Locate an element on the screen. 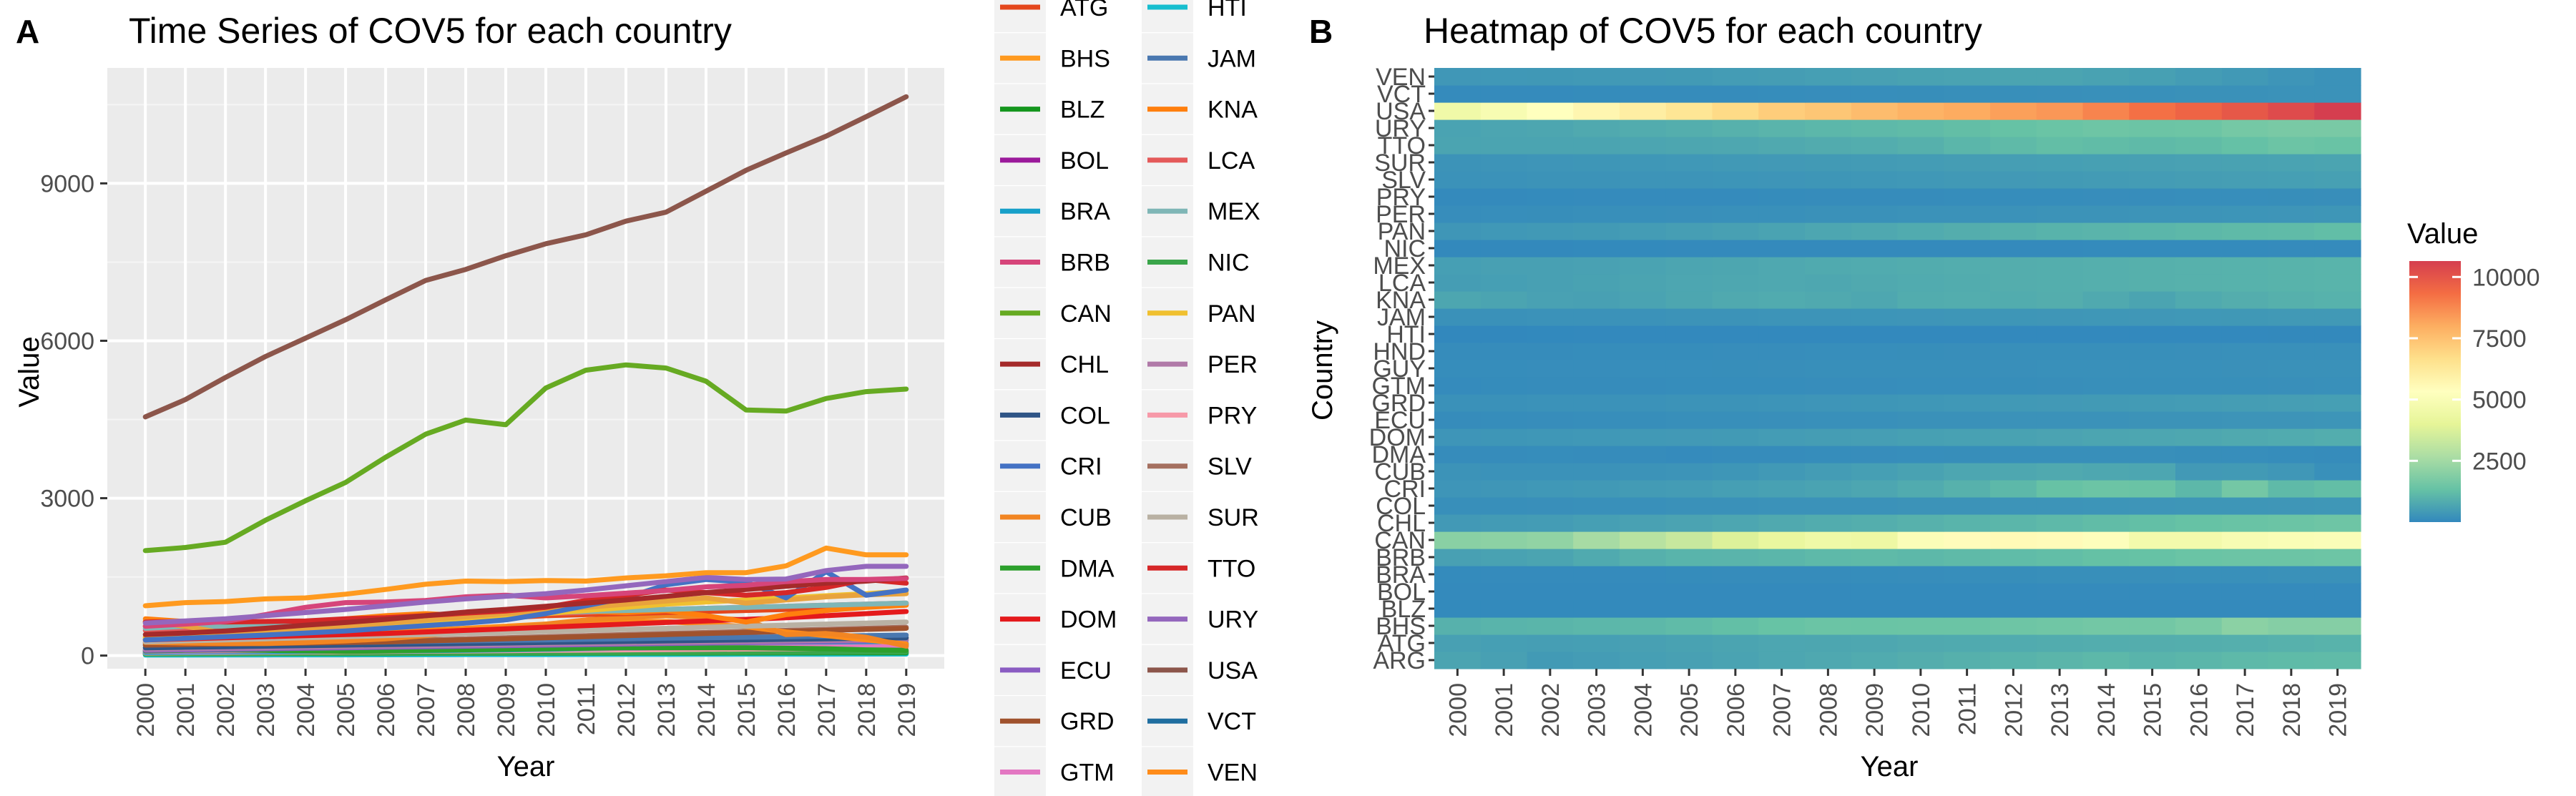  x-tick-label: 2011 is located at coordinates (586, 709).